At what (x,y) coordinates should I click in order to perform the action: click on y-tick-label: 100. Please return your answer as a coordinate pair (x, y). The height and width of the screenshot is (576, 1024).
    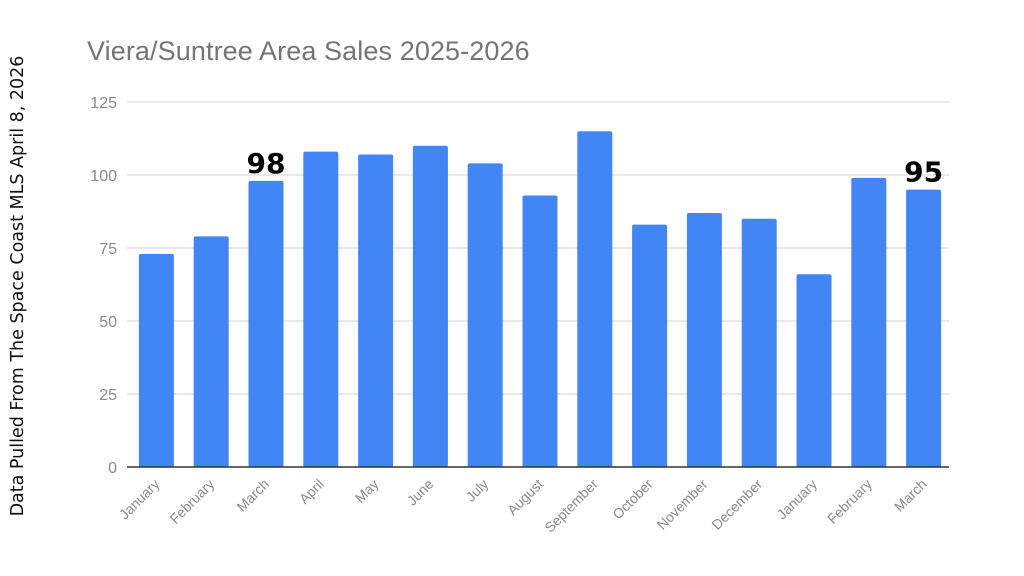
    Looking at the image, I should click on (103, 176).